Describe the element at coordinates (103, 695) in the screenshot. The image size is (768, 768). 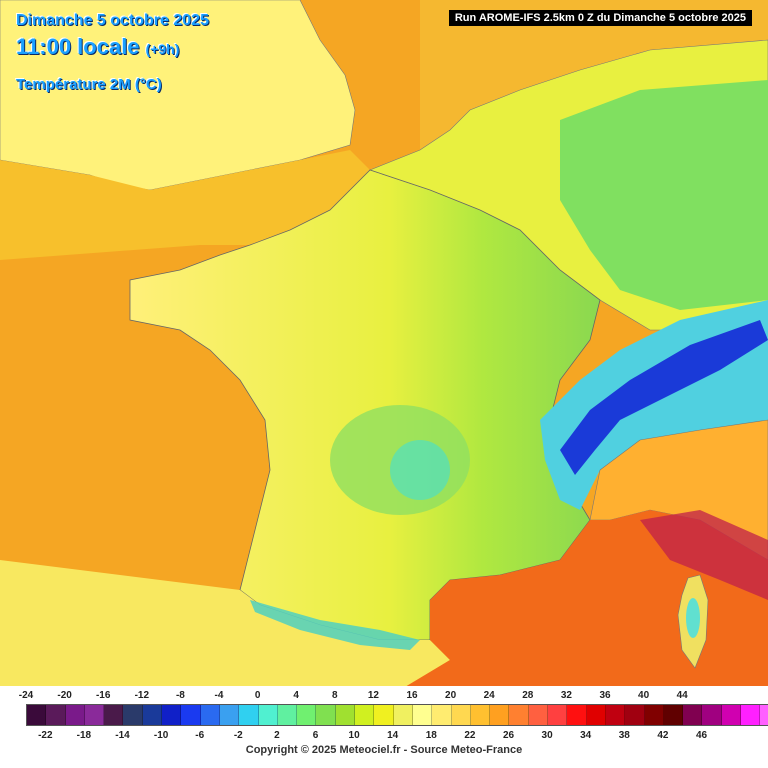
I see `legend-tick-label: -16` at that location.